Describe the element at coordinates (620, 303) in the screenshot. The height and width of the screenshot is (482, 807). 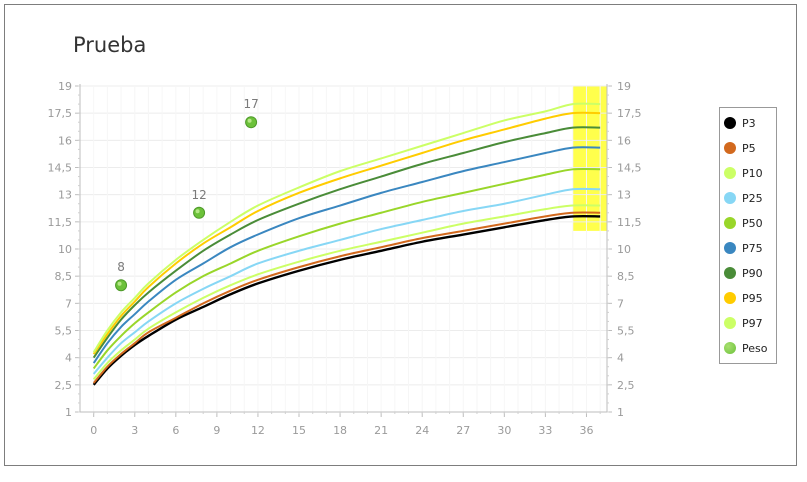
I see `y-tick-label-right: 7` at that location.